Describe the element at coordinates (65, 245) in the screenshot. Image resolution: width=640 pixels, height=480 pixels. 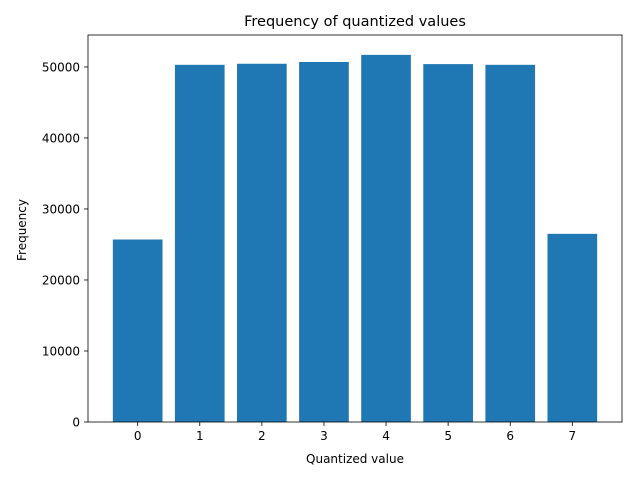
I see `y-axis-ticks: 0 10000 20000 30000 40000 50000` at that location.